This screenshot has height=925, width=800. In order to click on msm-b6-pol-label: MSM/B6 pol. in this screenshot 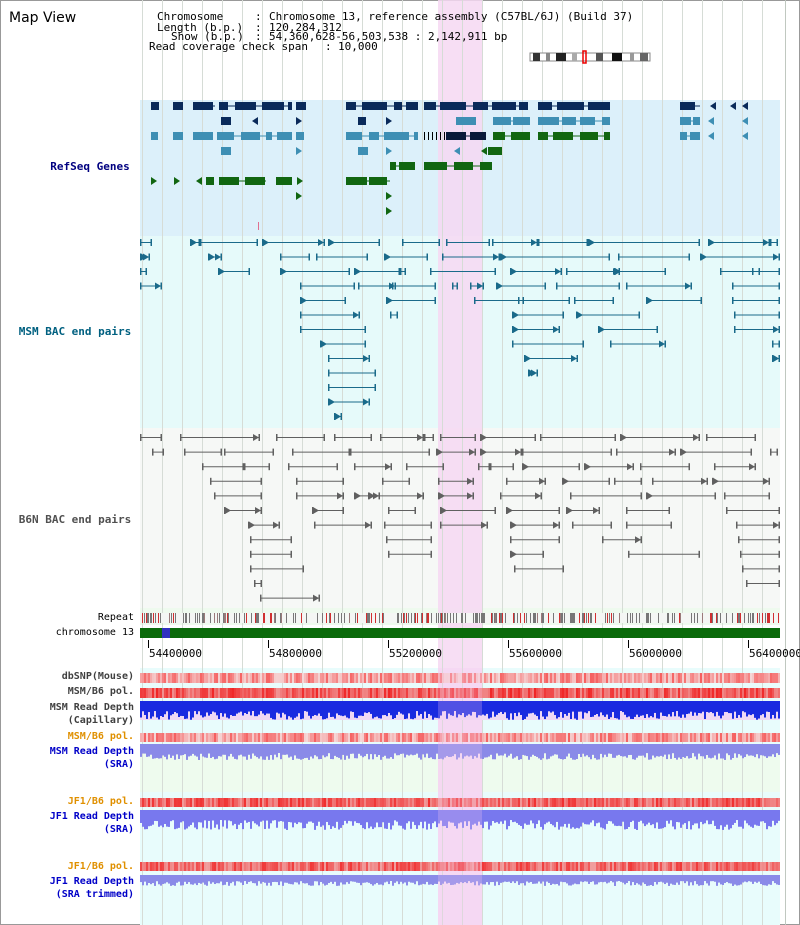, I will do `click(100, 691)`.